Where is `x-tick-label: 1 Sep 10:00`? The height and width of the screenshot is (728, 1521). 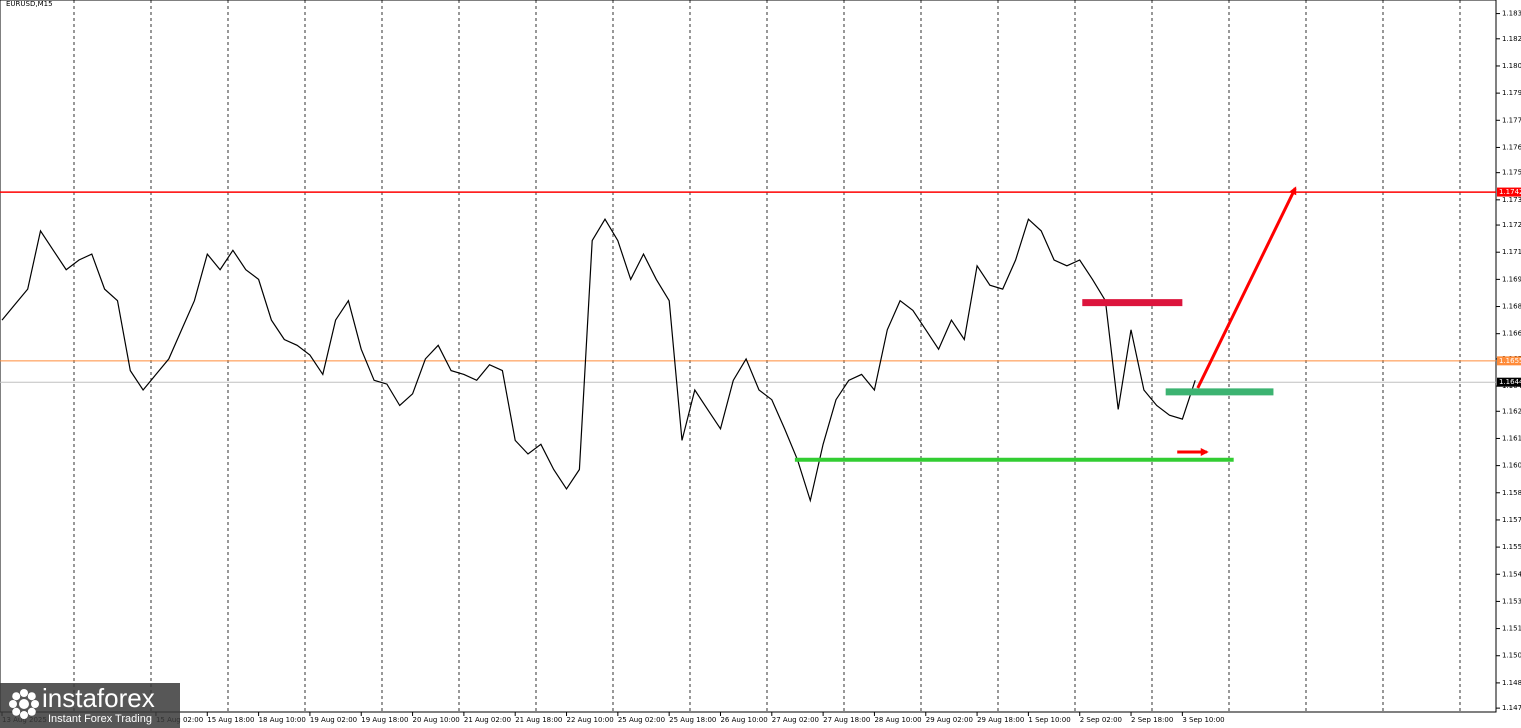
x-tick-label: 1 Sep 10:00 is located at coordinates (1049, 720).